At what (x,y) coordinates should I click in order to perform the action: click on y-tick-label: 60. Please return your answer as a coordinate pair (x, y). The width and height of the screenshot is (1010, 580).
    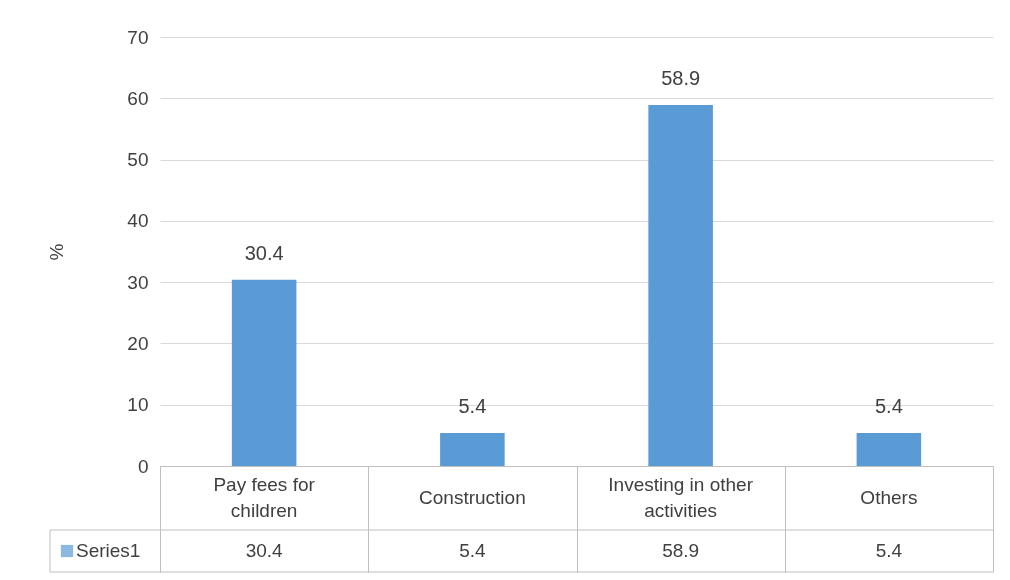
    Looking at the image, I should click on (138, 98).